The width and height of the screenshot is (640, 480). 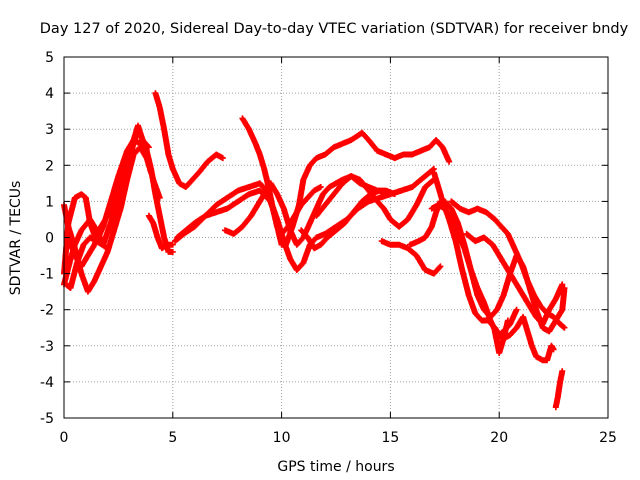 What do you see at coordinates (16, 238) in the screenshot?
I see `y-axis-label: SDTVAR / TECUs` at bounding box center [16, 238].